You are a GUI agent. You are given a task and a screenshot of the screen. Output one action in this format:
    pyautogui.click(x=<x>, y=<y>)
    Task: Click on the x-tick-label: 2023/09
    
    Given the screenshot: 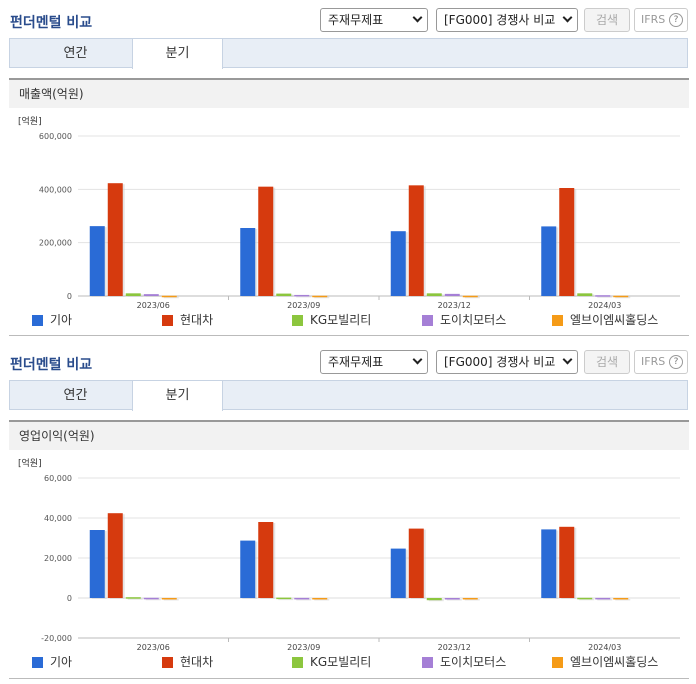 What is the action you would take?
    pyautogui.click(x=303, y=305)
    